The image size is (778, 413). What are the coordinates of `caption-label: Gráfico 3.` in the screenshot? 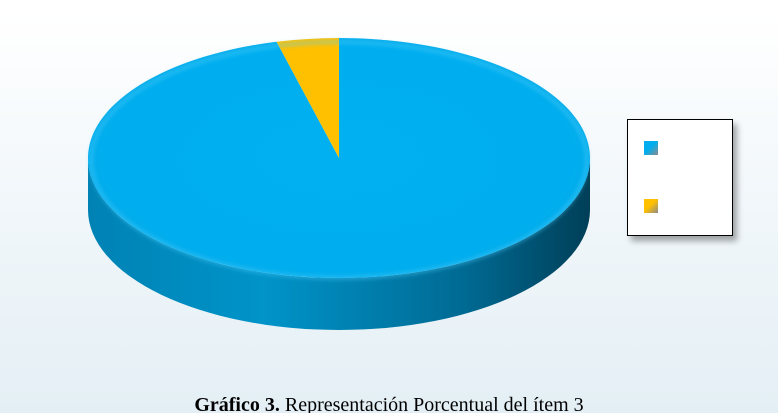 It's located at (237, 403).